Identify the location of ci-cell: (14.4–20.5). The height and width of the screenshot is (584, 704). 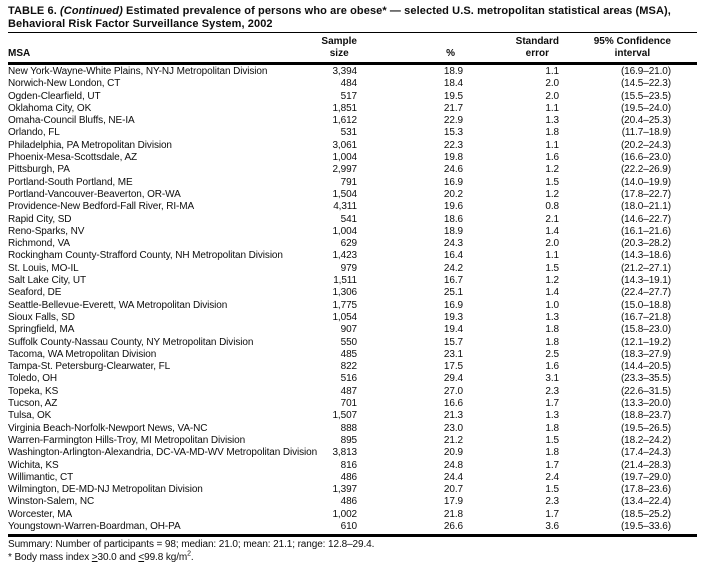
(645, 367).